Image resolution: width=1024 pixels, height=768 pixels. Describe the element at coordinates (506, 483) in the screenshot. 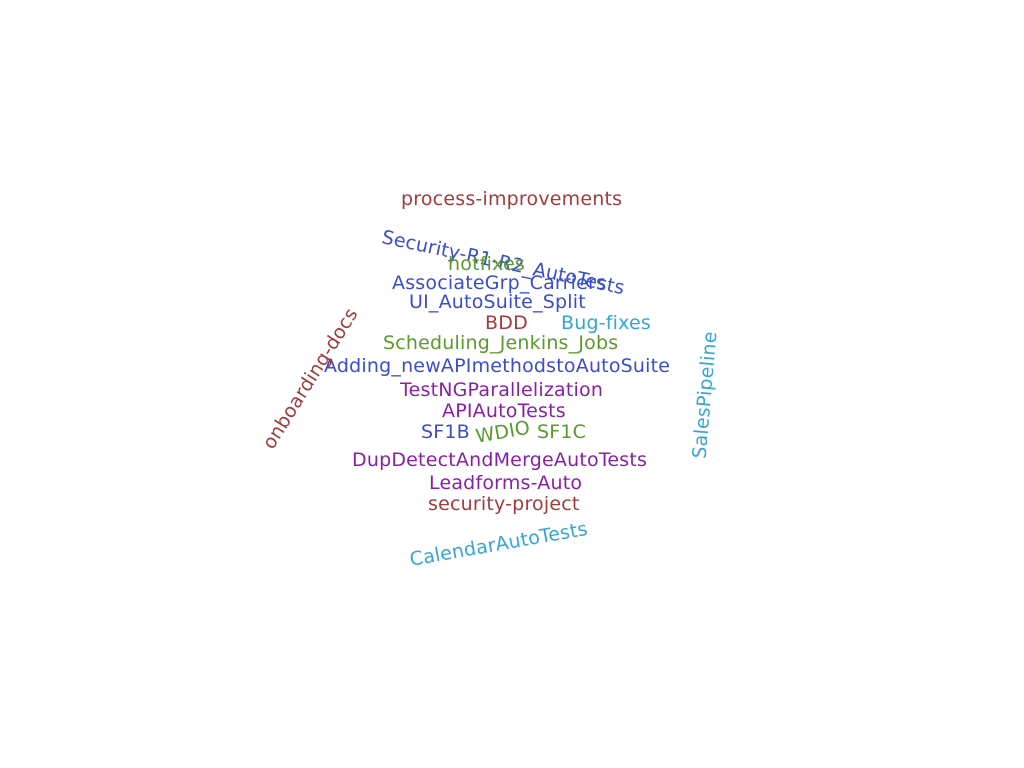

I see `word-leadforms-auto: Leadforms-Auto` at that location.